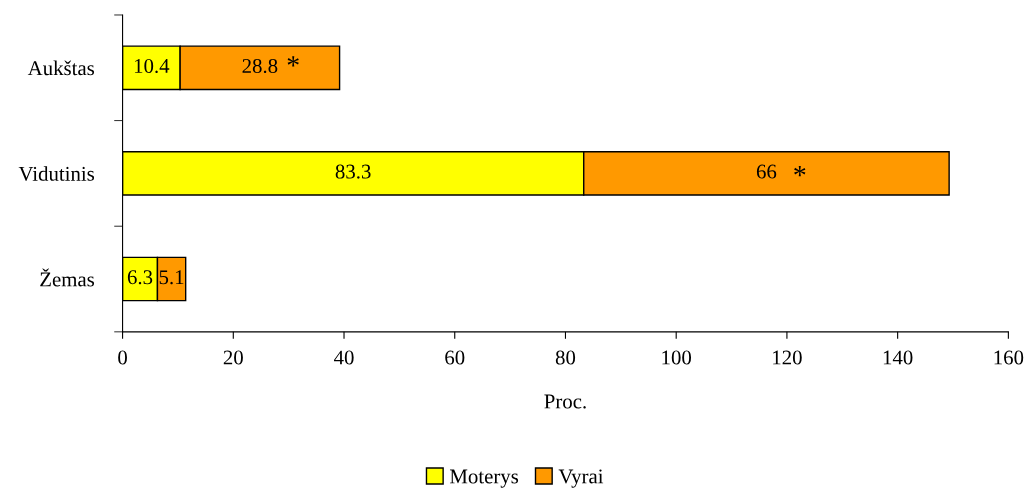  Describe the element at coordinates (67, 277) in the screenshot. I see `y-tick-label: Žemas` at that location.